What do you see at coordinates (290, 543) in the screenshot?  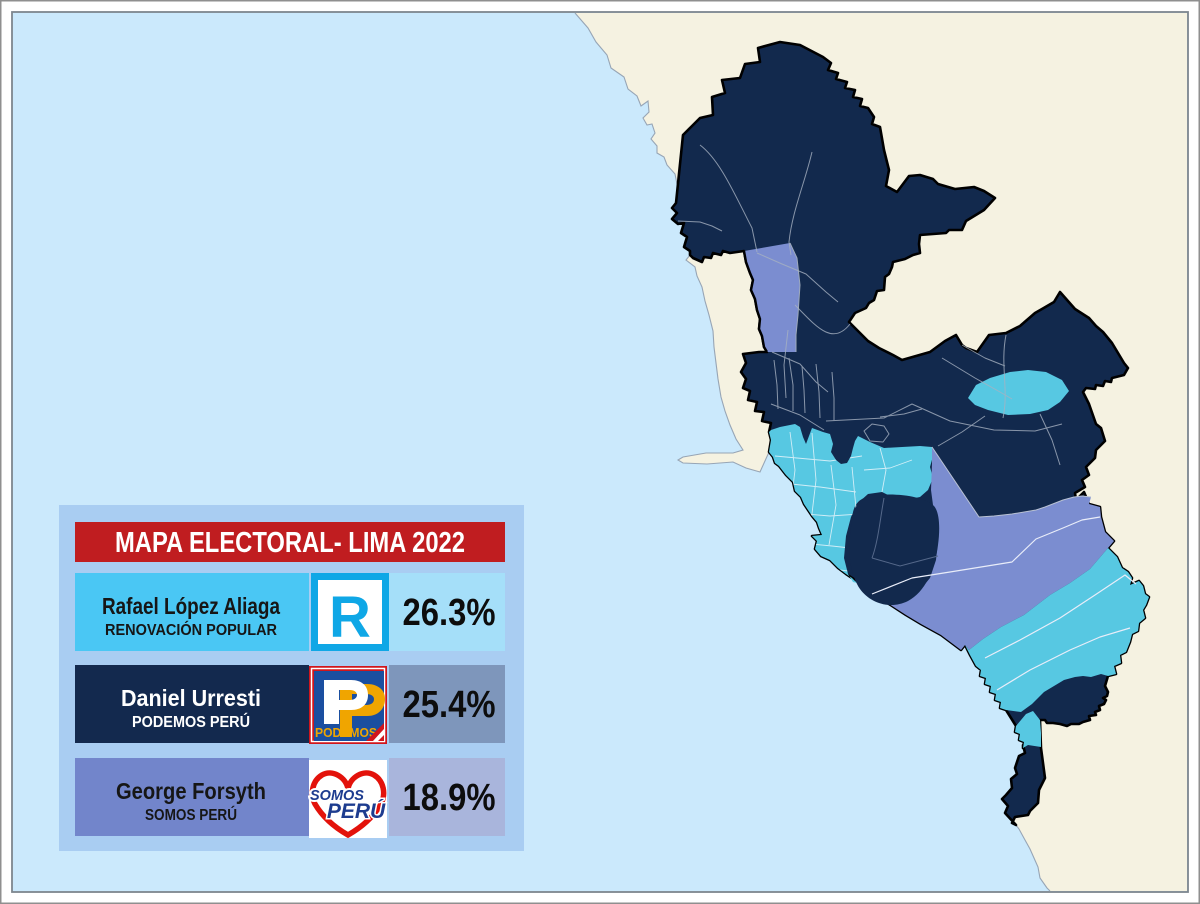 I see `svg-text: MAPA ELECTORAL- LIMA 2022` at bounding box center [290, 543].